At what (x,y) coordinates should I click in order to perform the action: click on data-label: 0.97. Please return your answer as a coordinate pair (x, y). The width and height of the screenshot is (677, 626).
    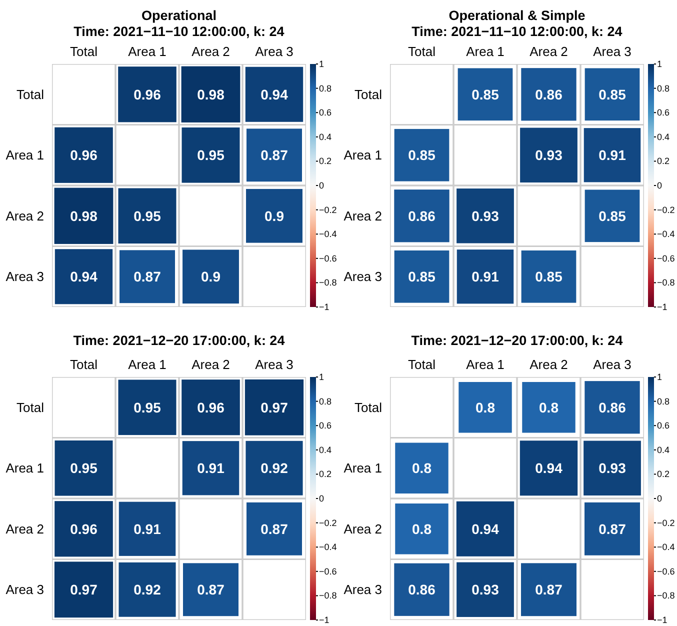
    Looking at the image, I should click on (84, 590).